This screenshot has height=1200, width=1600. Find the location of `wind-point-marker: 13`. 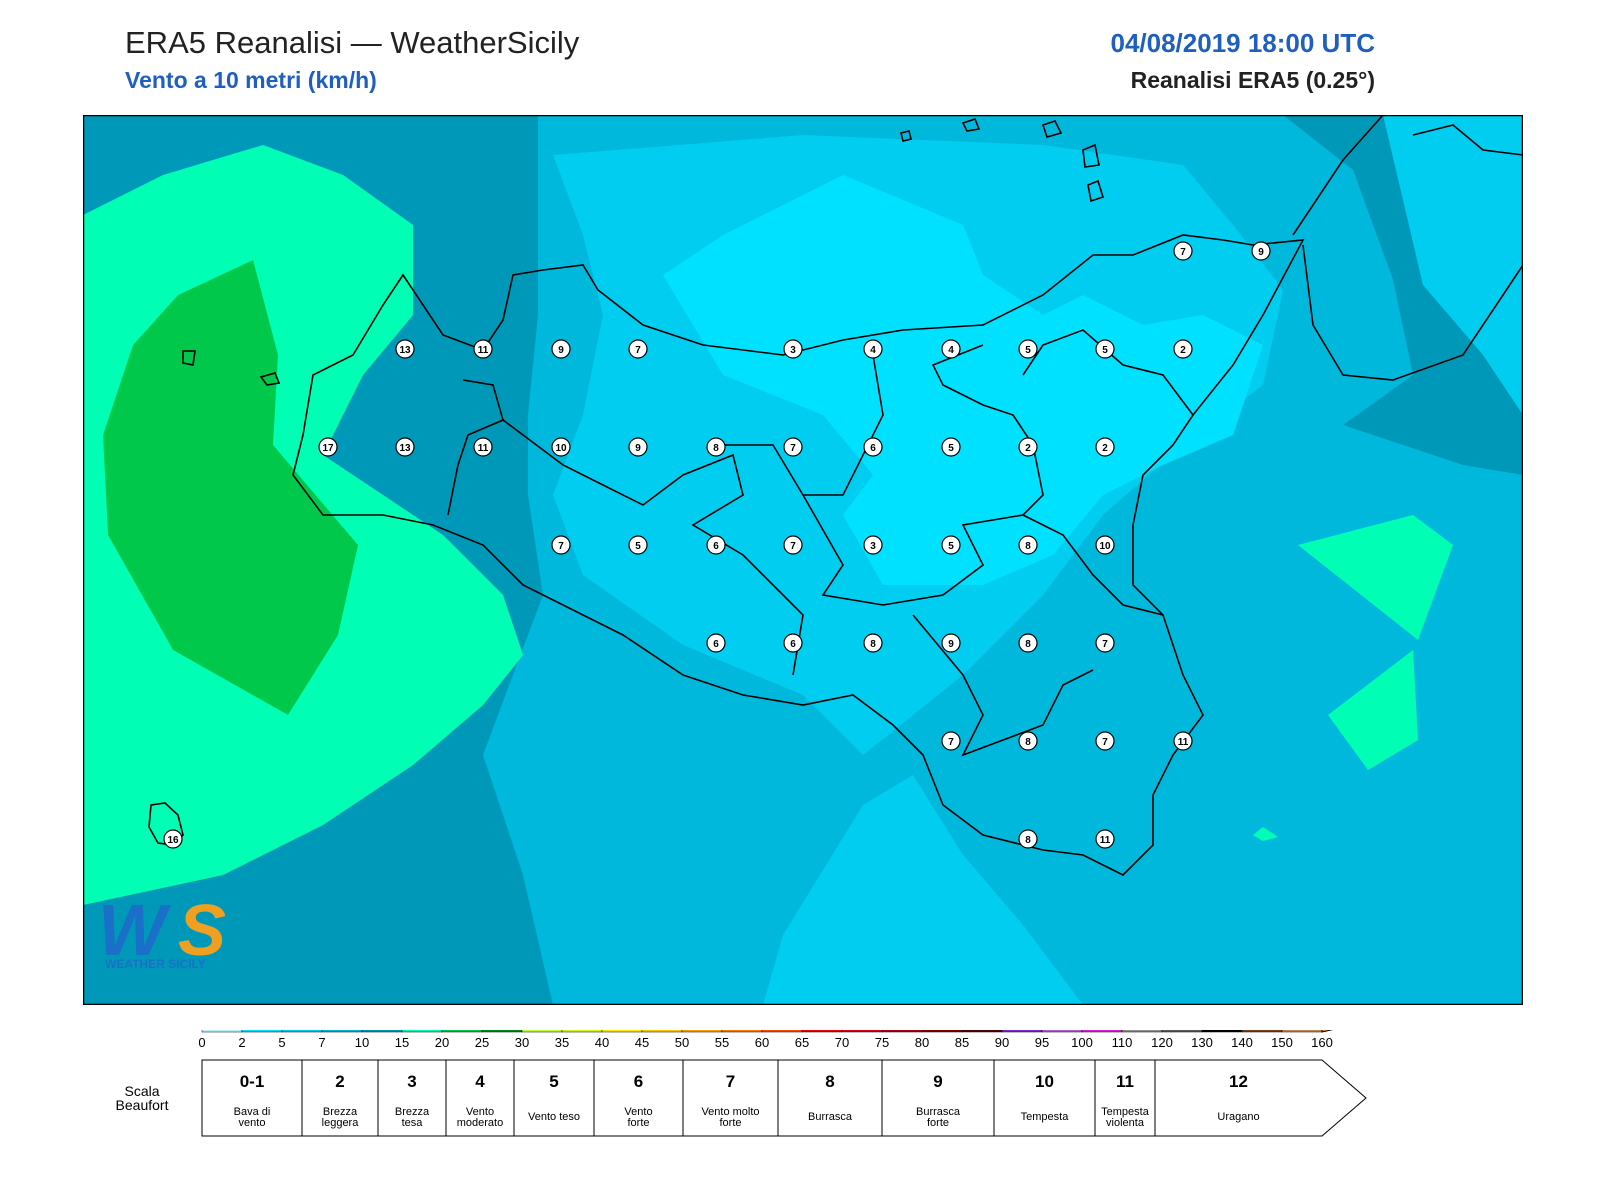

wind-point-marker: 13 is located at coordinates (405, 349).